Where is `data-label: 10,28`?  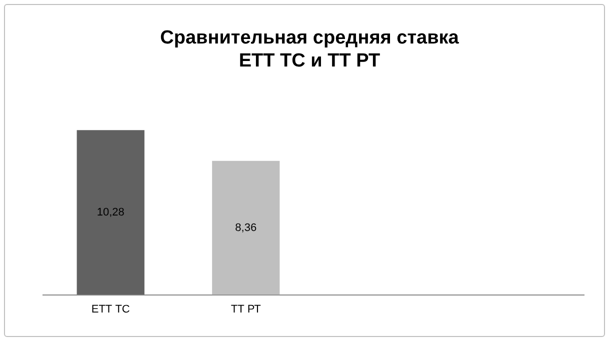
data-label: 10,28 is located at coordinates (110, 212).